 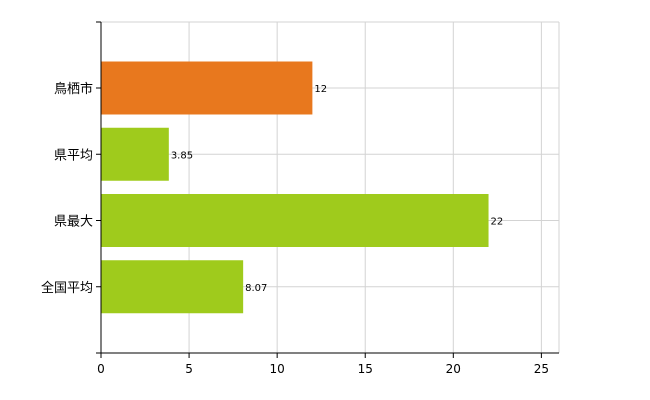 What do you see at coordinates (541, 369) in the screenshot?
I see `x-tick-label-25: 25` at bounding box center [541, 369].